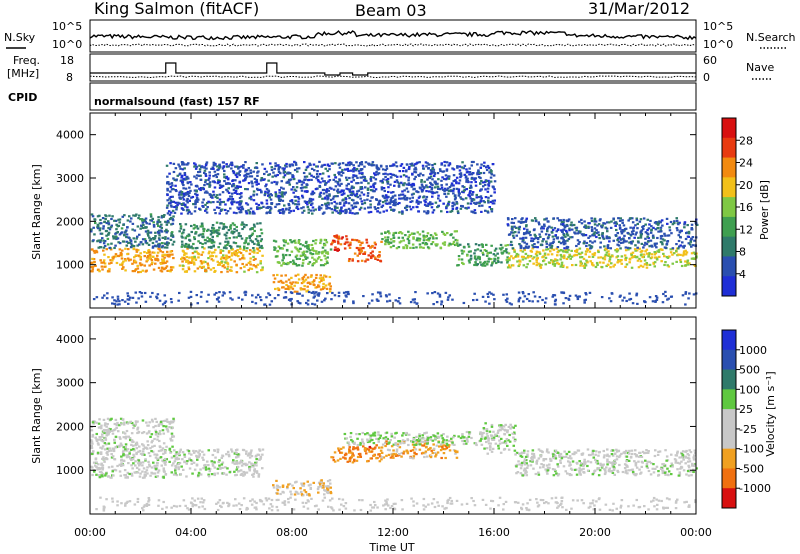 The image size is (800, 554). Describe the element at coordinates (639, 9) in the screenshot. I see `date-title: 31/Mar/2012` at that location.